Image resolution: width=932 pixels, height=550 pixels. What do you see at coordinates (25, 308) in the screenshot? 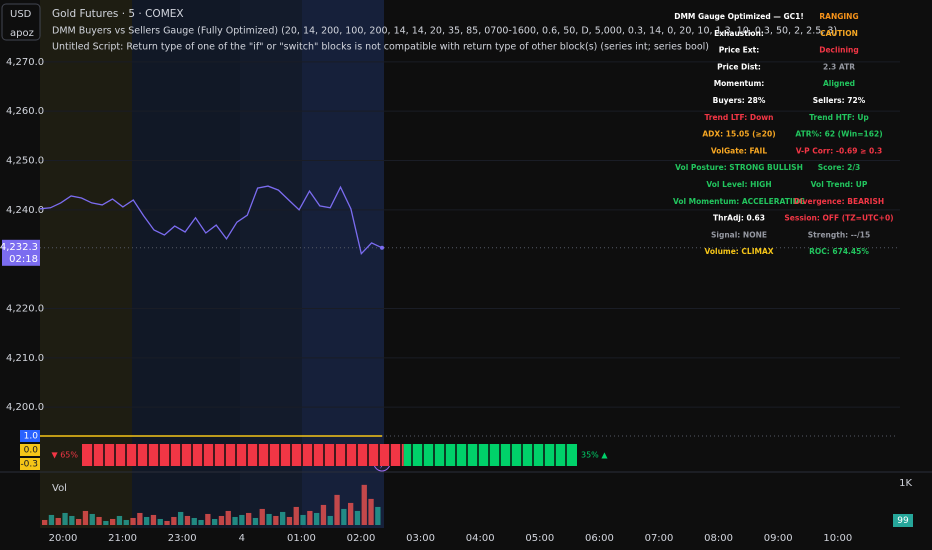
I see `y-tick-label: 4,220.0` at bounding box center [25, 308].